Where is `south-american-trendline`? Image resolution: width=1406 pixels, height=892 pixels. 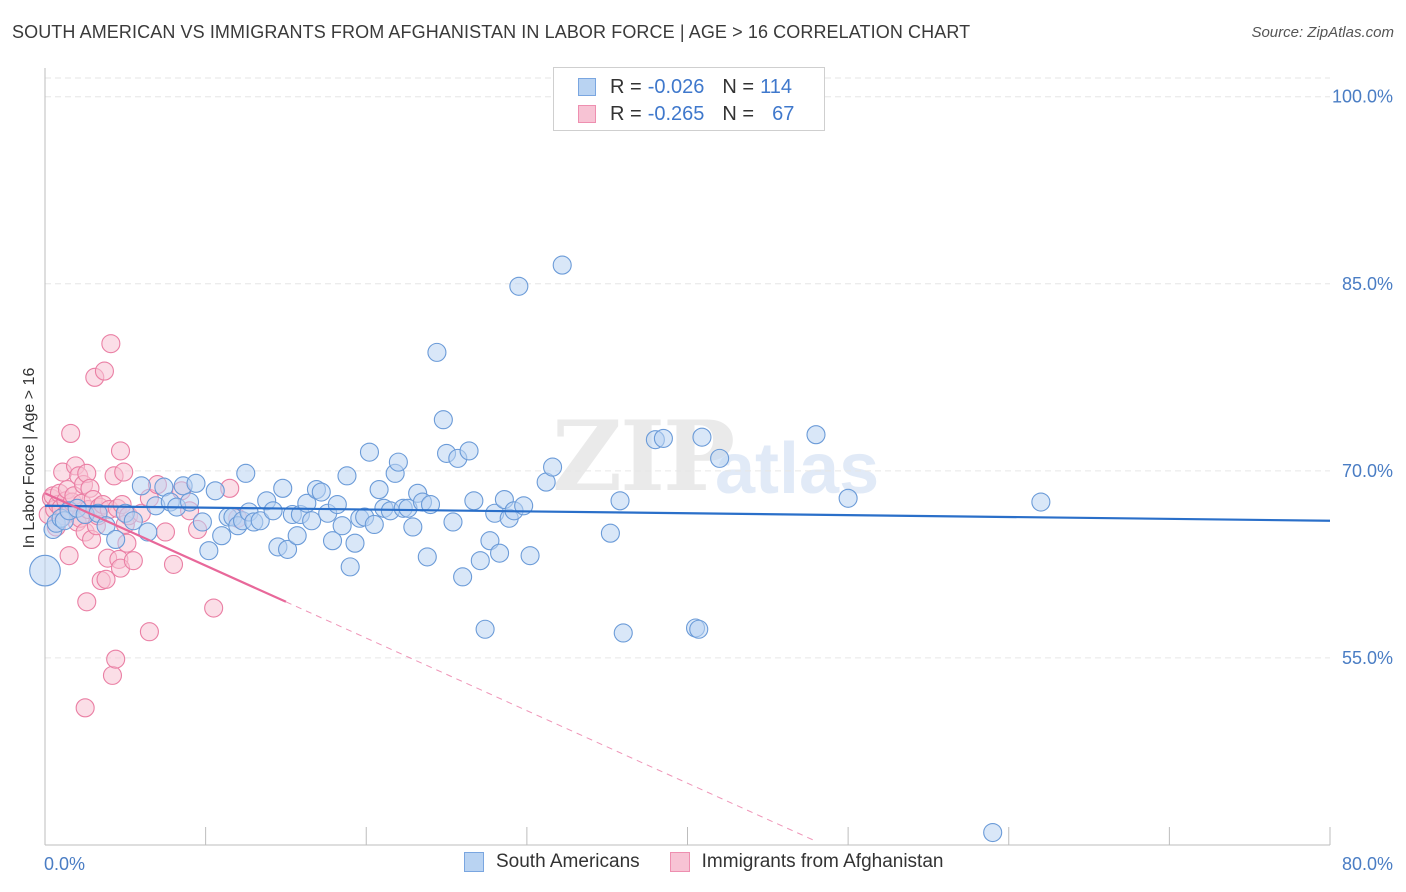
south-american-trendline is located at coordinates (687, 513).